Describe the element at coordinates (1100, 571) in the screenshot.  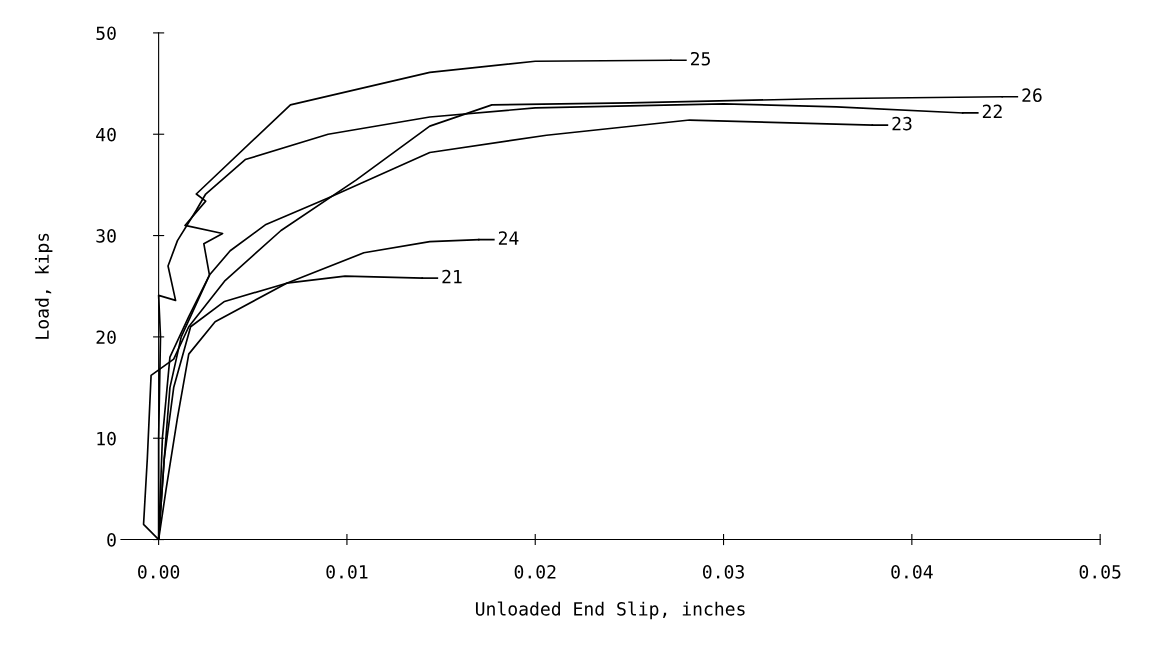
I see `x-tick-label: 0.05` at that location.